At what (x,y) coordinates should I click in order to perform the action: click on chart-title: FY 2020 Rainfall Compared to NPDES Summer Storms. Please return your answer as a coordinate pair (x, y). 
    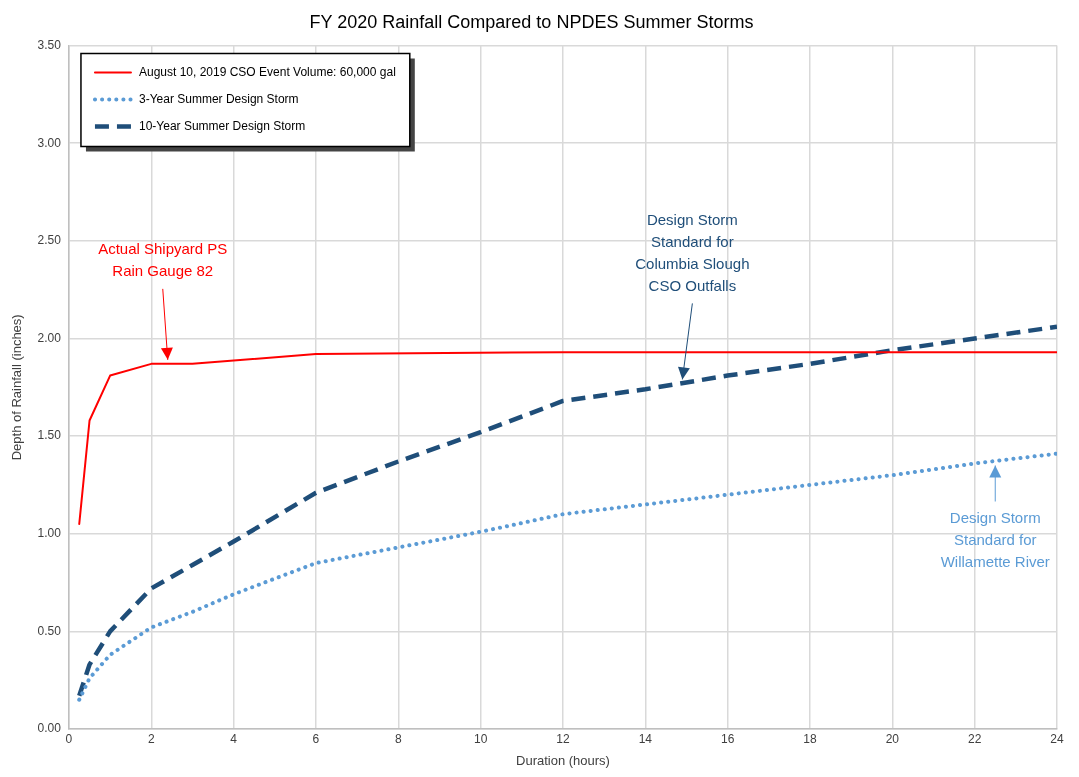
    Looking at the image, I should click on (531, 21).